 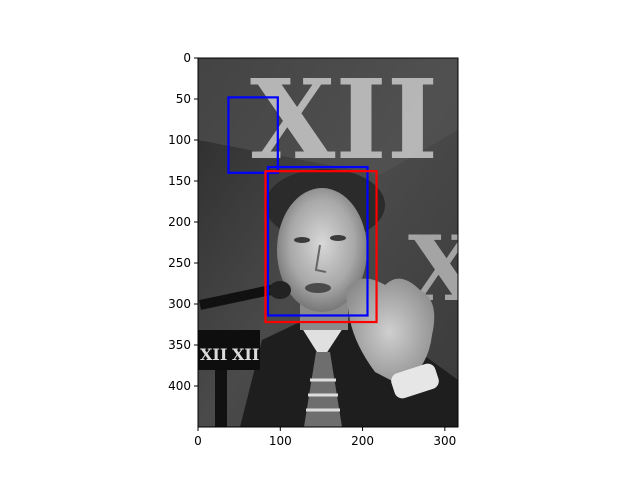 I want to click on y-tick-label: 400, so click(x=179, y=386).